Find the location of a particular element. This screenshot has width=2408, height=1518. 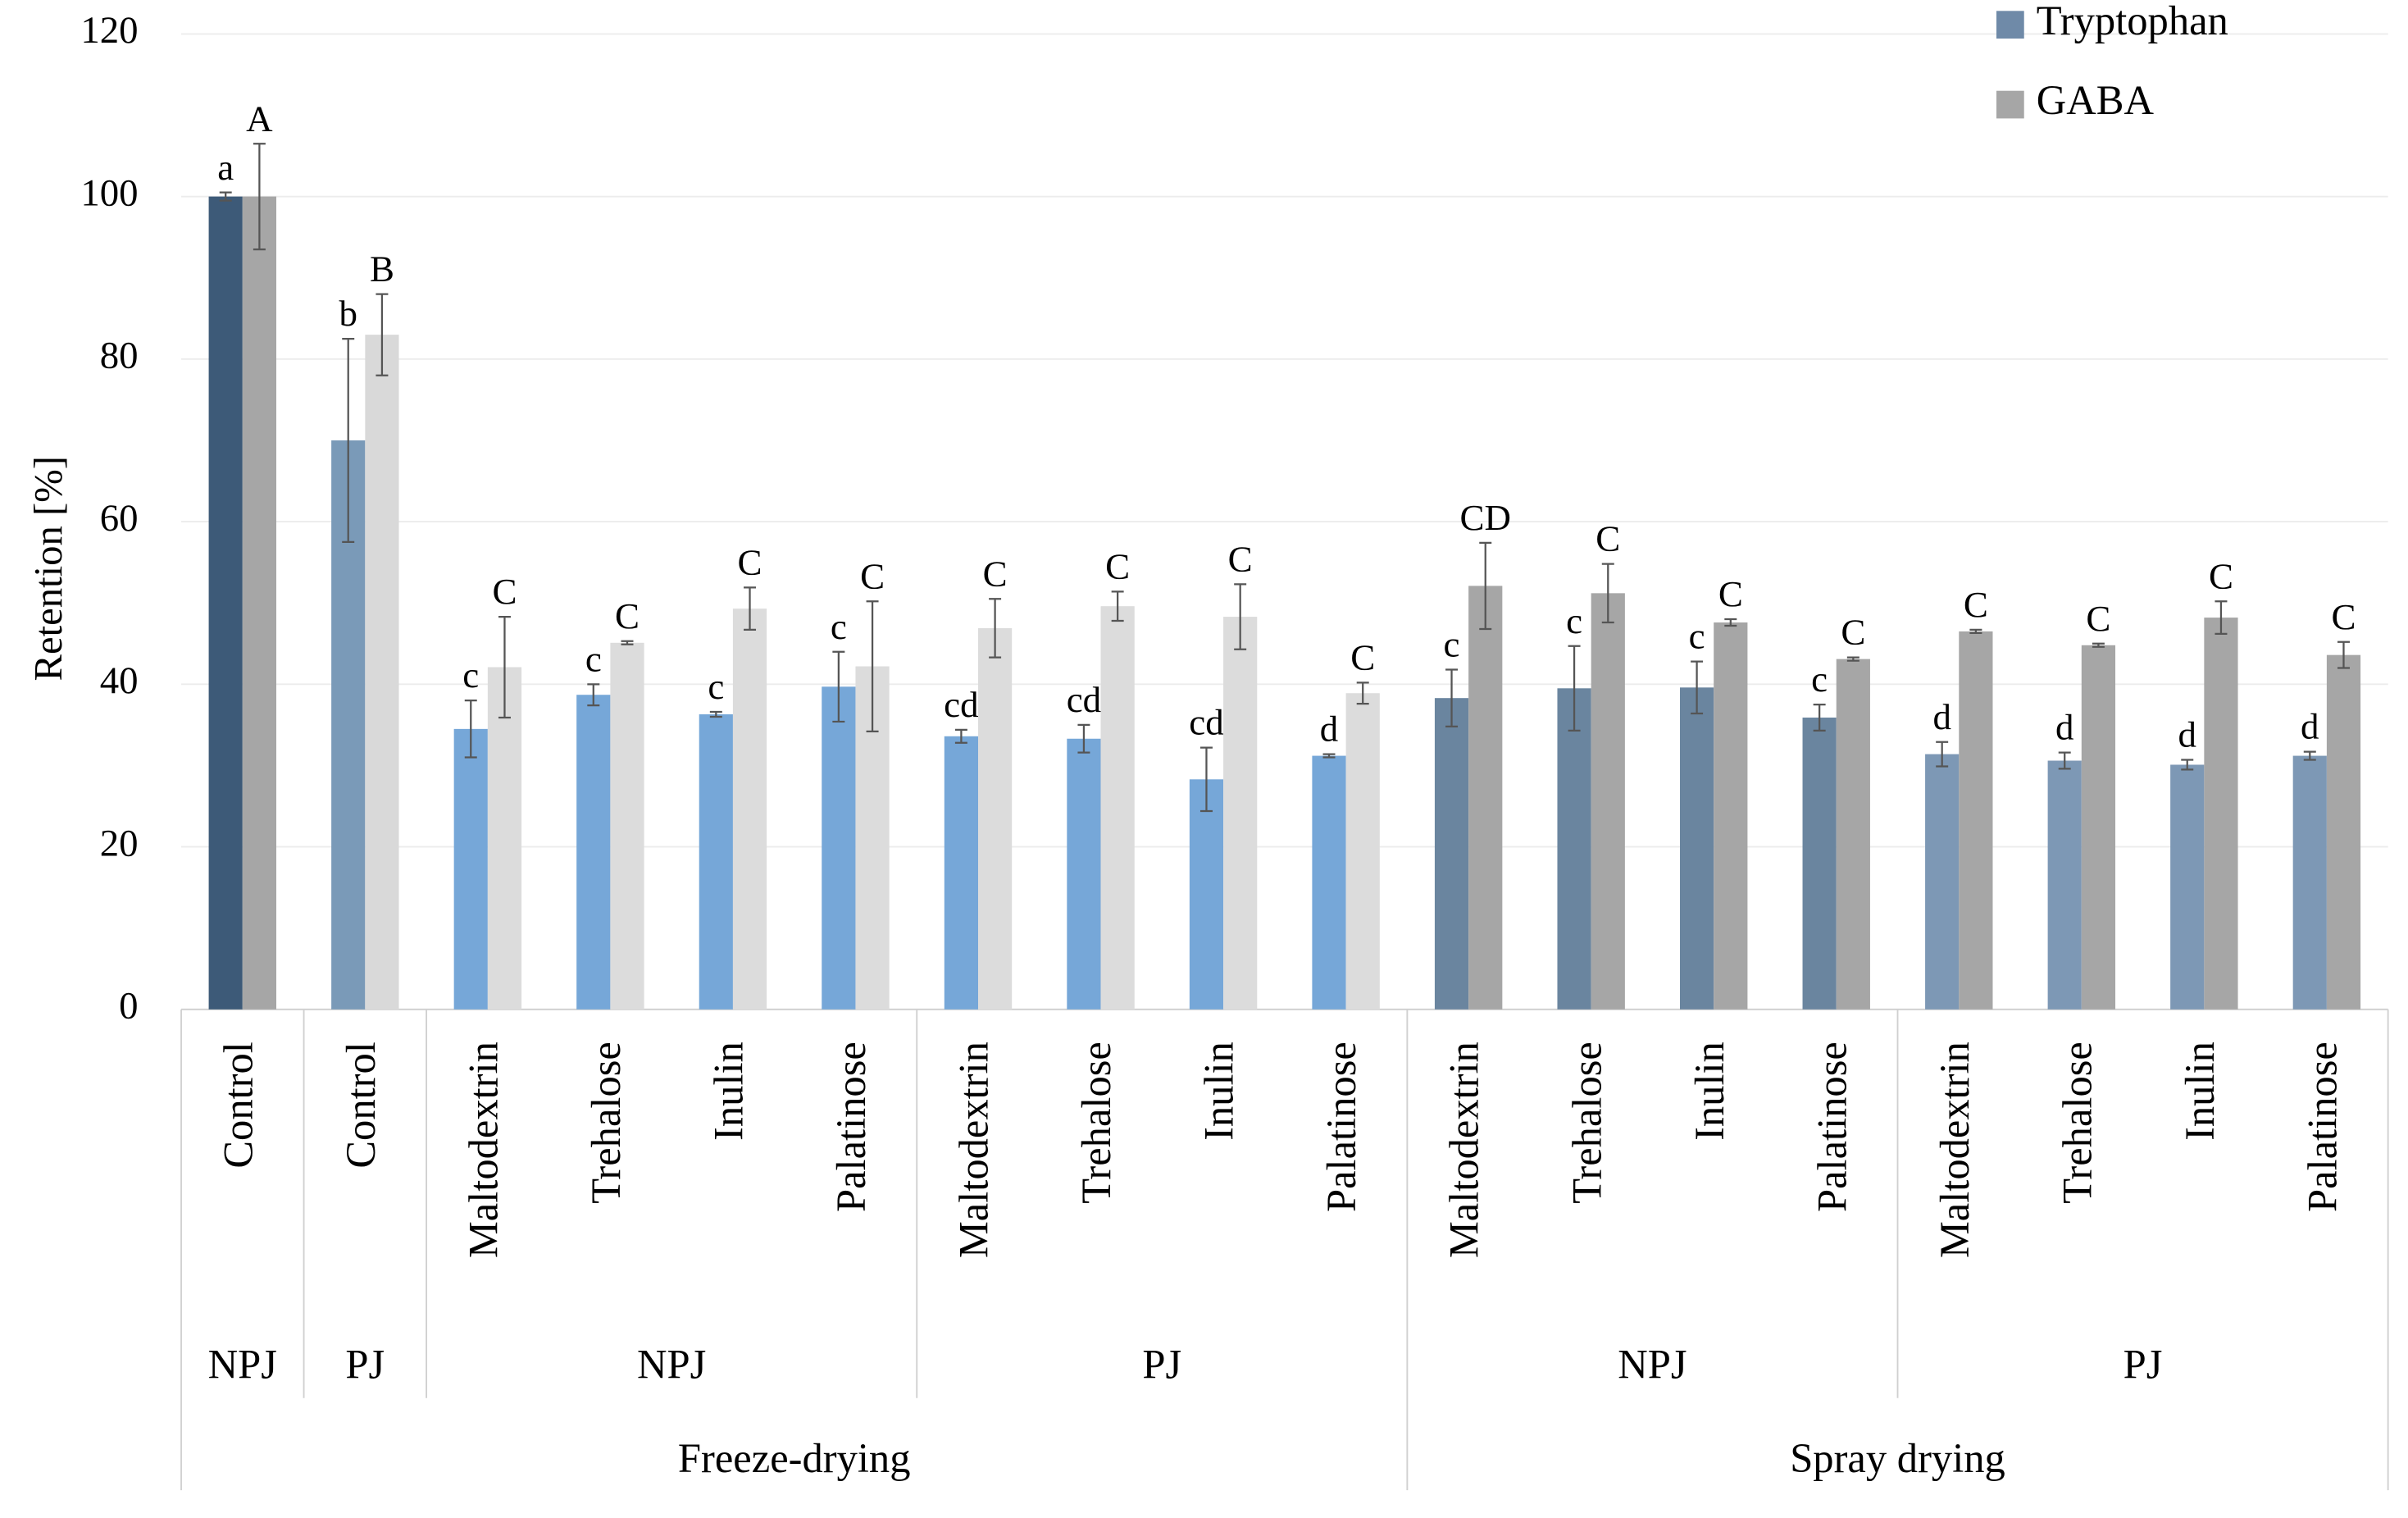

y-tick-label: 100 is located at coordinates (109, 192).